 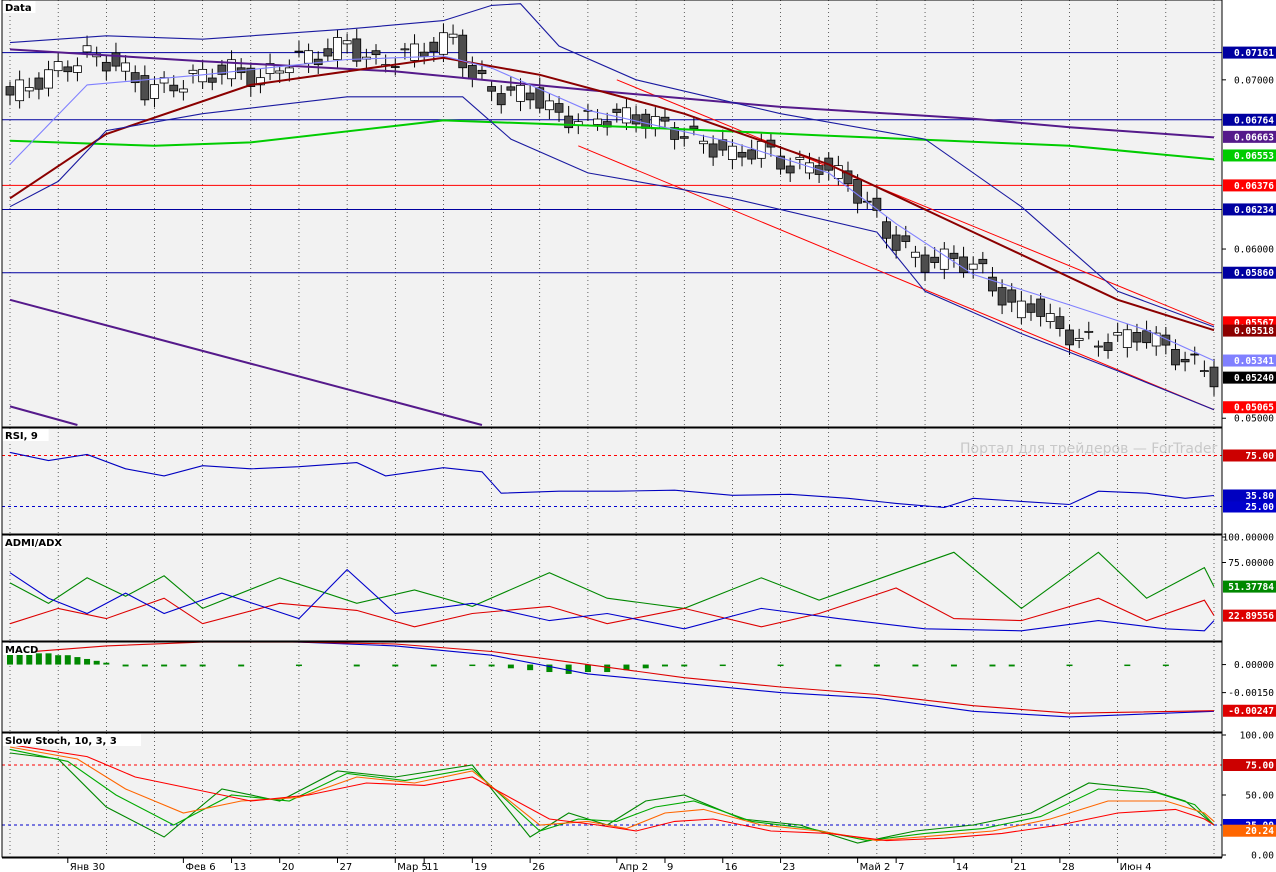 I want to click on price-tag-label: 75.00, so click(x=1259, y=766).